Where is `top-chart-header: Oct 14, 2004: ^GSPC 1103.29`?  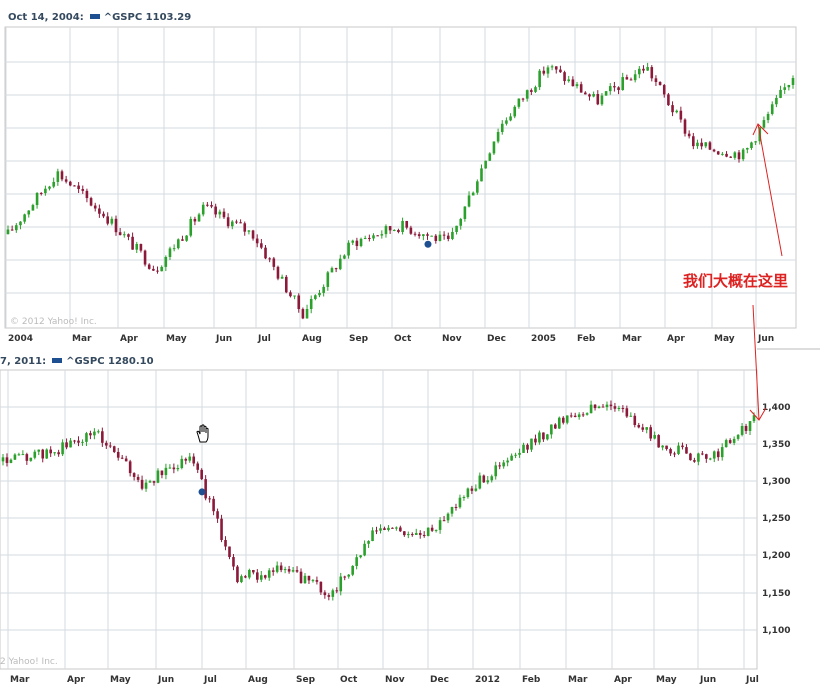
top-chart-header: Oct 14, 2004: ^GSPC 1103.29 is located at coordinates (99, 17).